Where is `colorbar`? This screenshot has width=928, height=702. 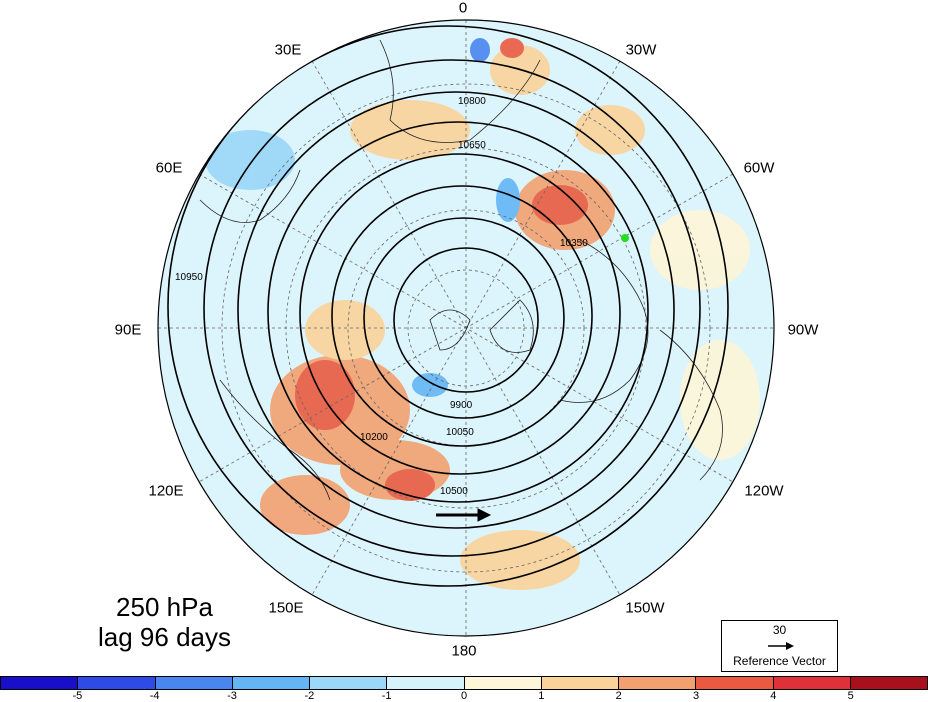 colorbar is located at coordinates (464, 683).